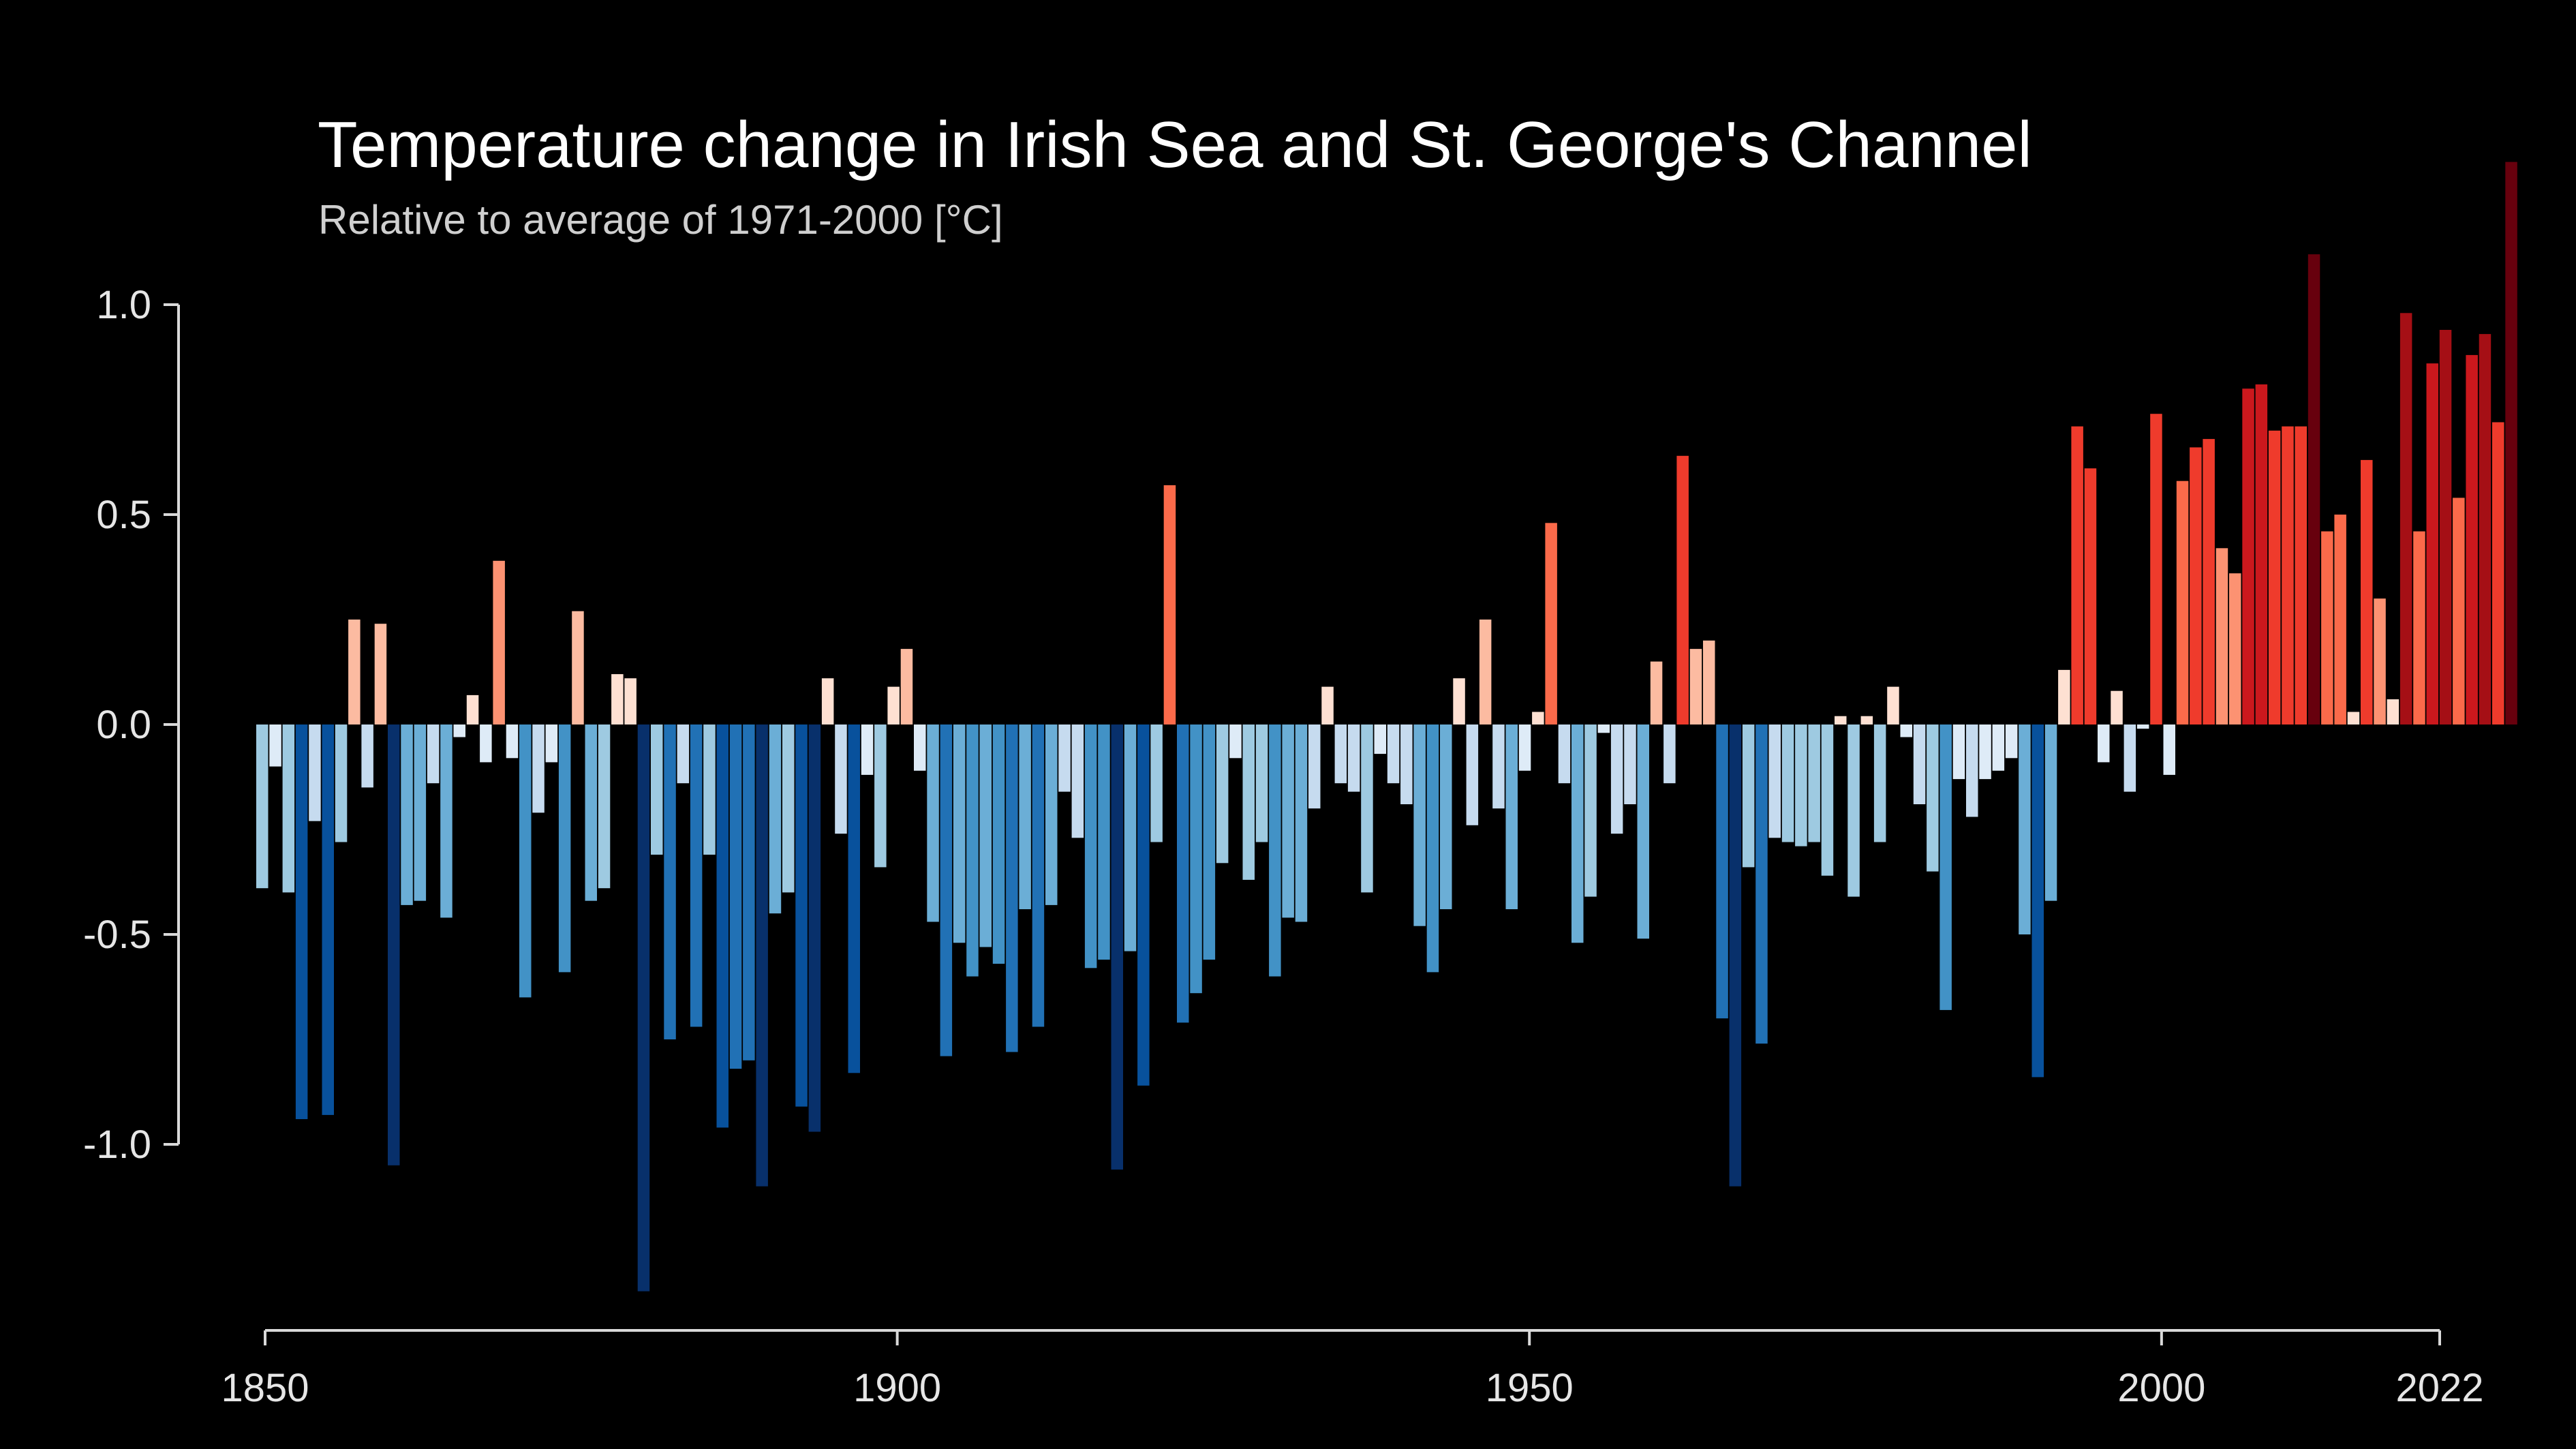  What do you see at coordinates (986, 836) in the screenshot?
I see `bar-1905` at bounding box center [986, 836].